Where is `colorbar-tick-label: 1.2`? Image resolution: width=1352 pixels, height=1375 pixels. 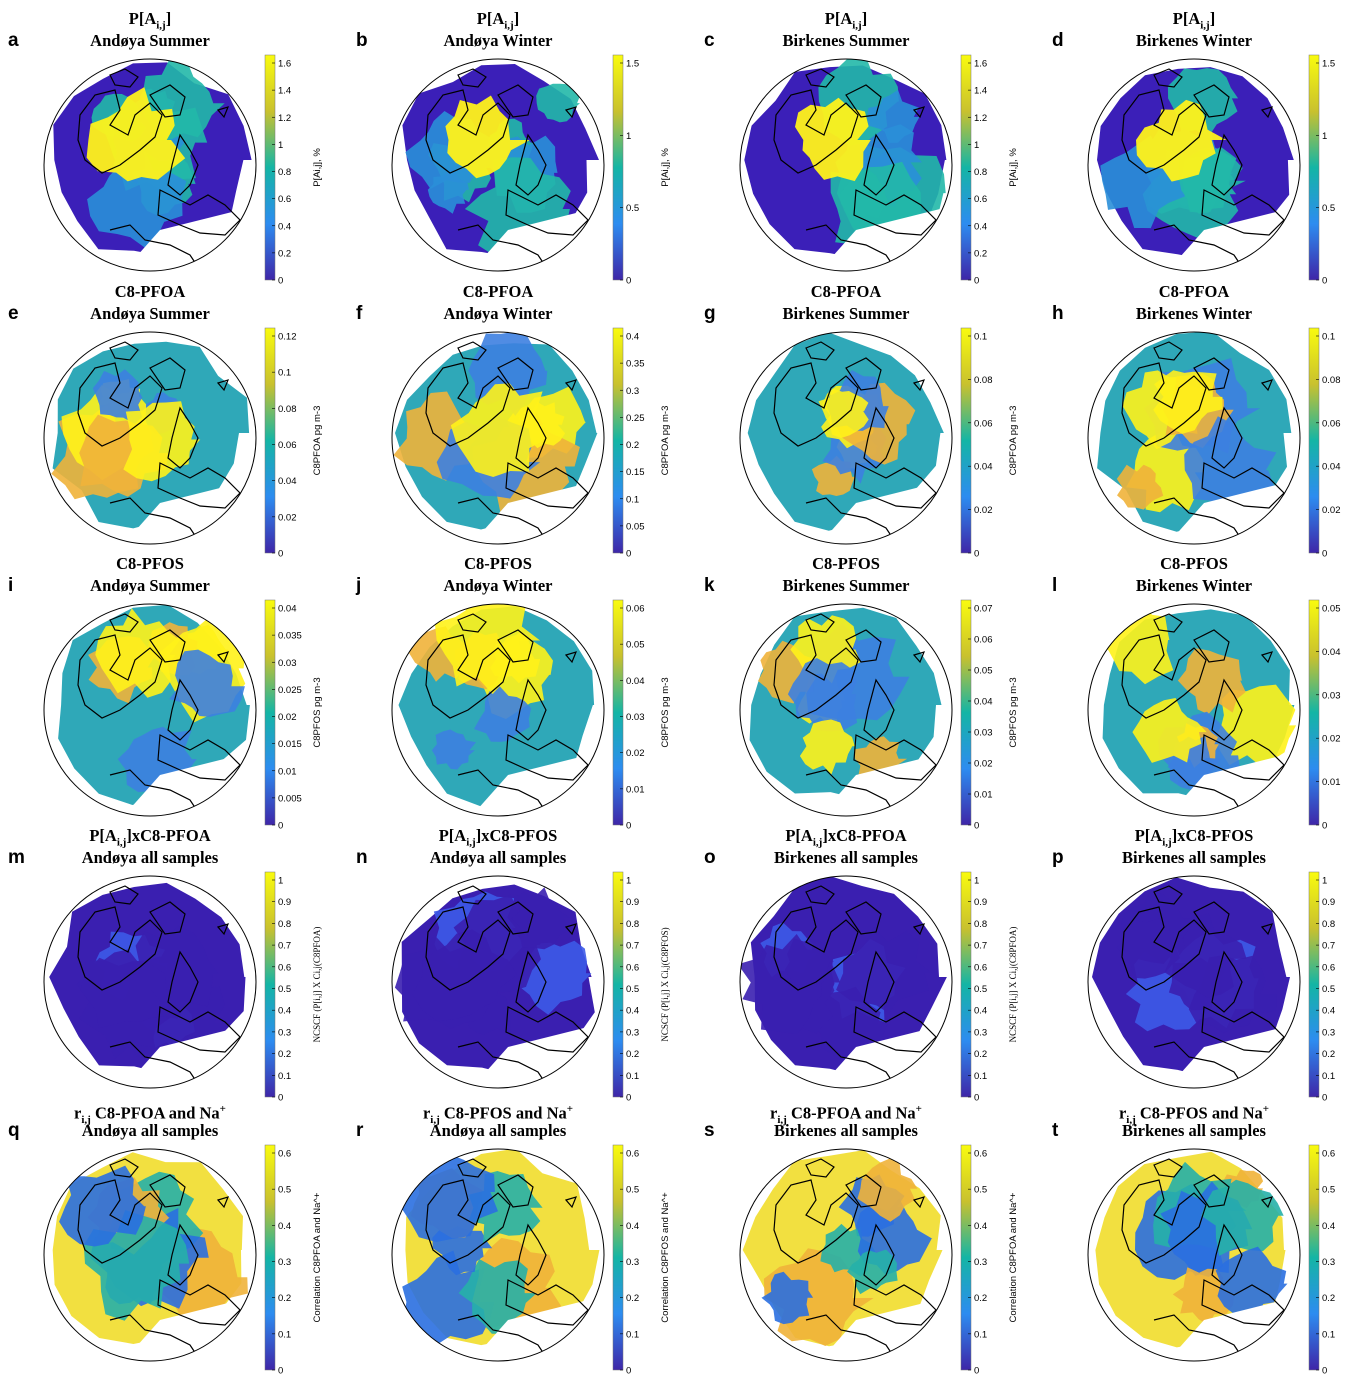 colorbar-tick-label: 1.2 is located at coordinates (980, 118).